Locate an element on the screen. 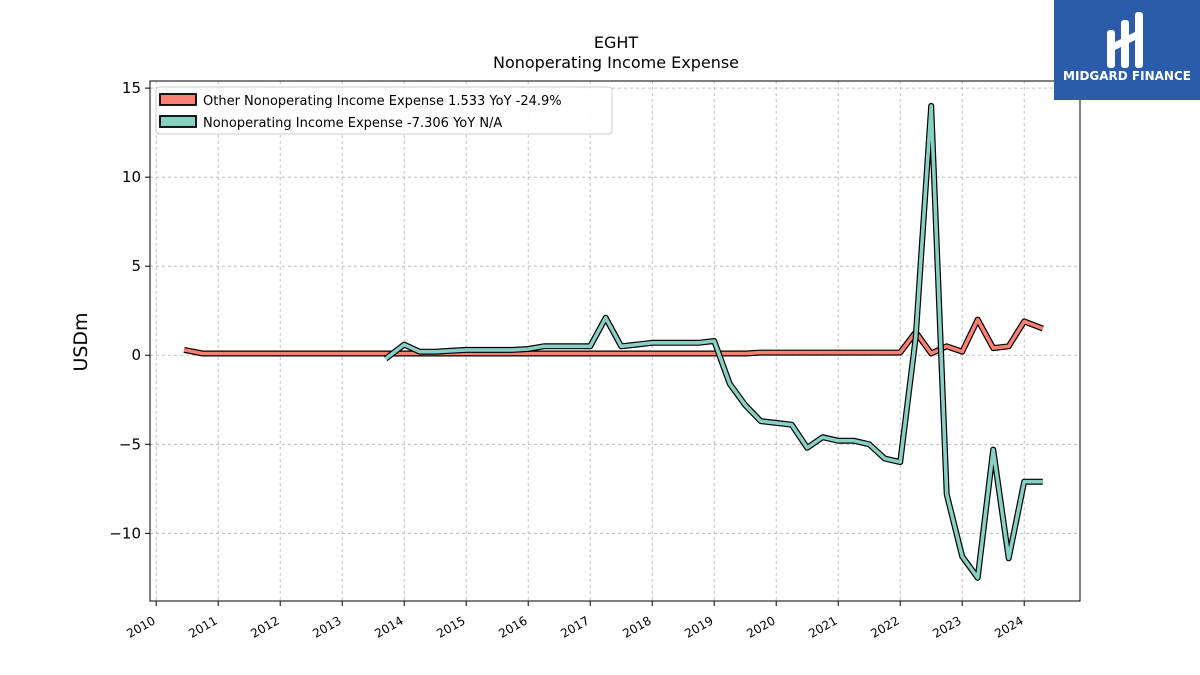 This screenshot has width=1200, height=675. chart-title: EGHT is located at coordinates (616, 42).